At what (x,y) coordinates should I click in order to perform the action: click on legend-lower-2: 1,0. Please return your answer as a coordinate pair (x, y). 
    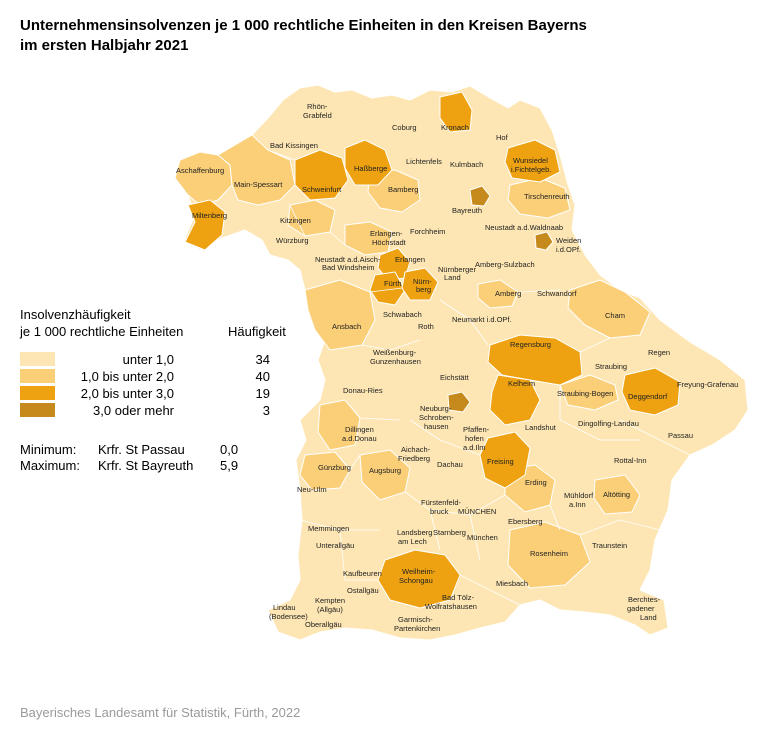
    Looking at the image, I should click on (89, 376).